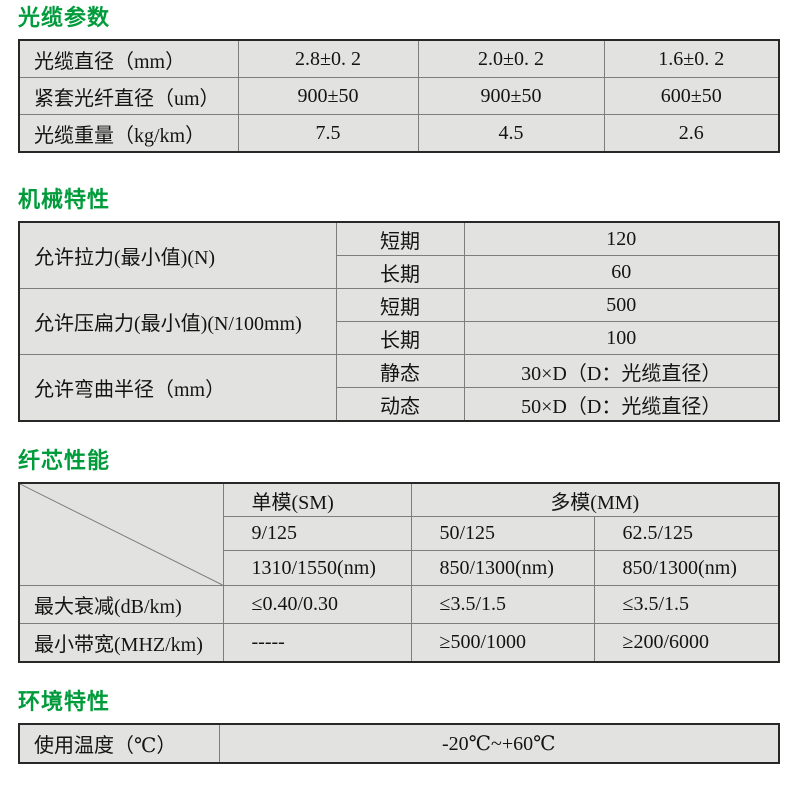  I want to click on tension-long-term-value: 60, so click(621, 272).